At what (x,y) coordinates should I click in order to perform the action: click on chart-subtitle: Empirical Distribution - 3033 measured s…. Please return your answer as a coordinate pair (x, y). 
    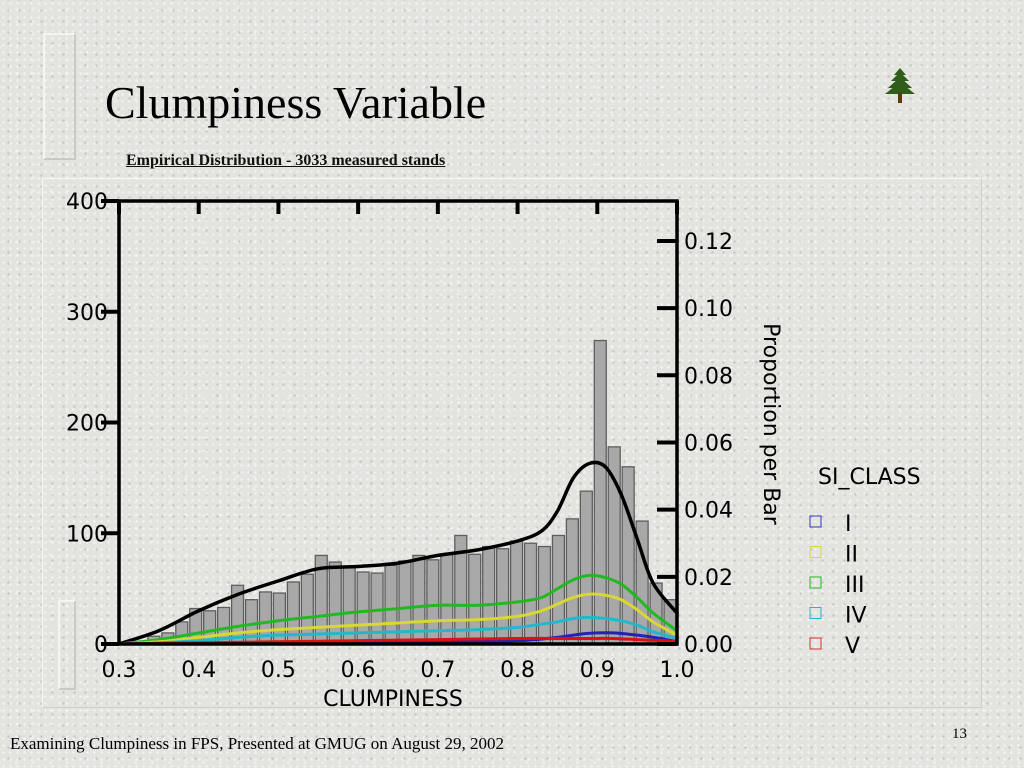
    Looking at the image, I should click on (286, 160).